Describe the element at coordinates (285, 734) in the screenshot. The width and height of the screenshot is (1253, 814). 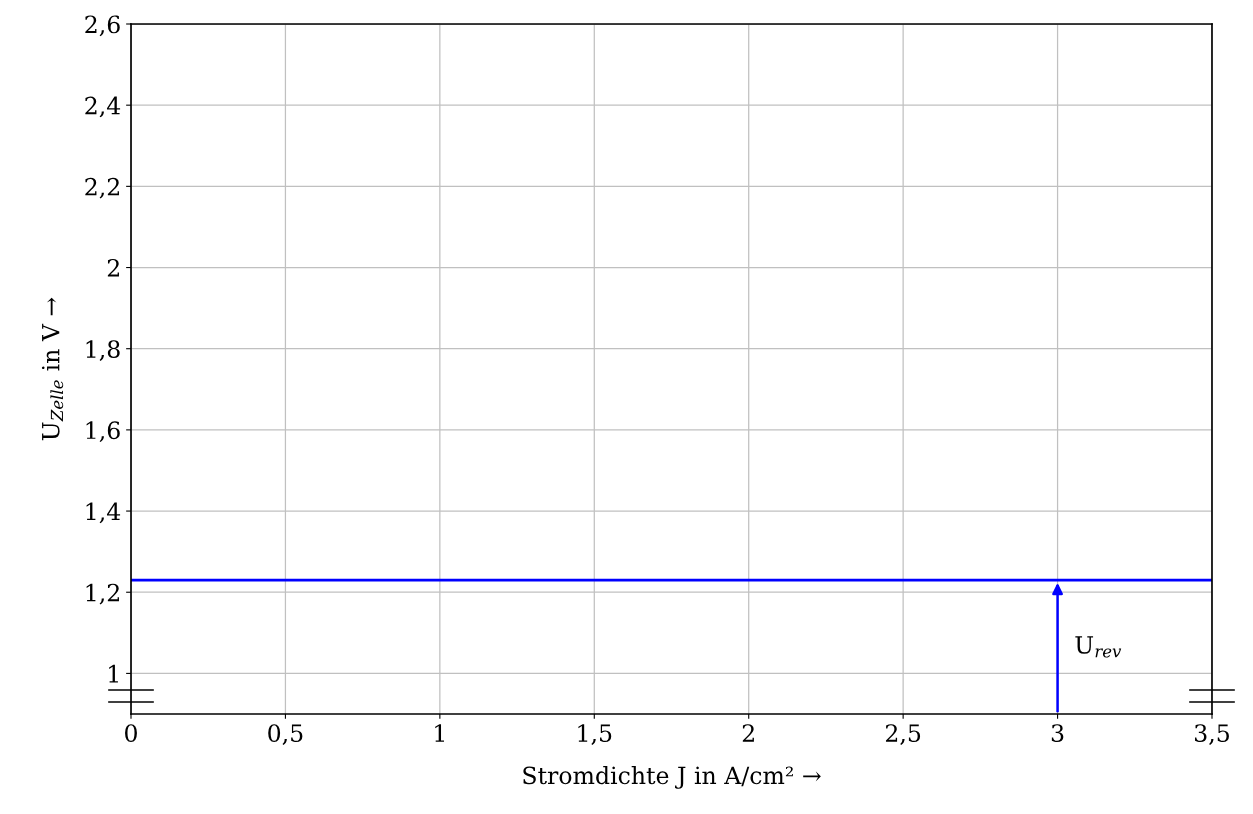
I see `x-tick-label: 0,5` at that location.